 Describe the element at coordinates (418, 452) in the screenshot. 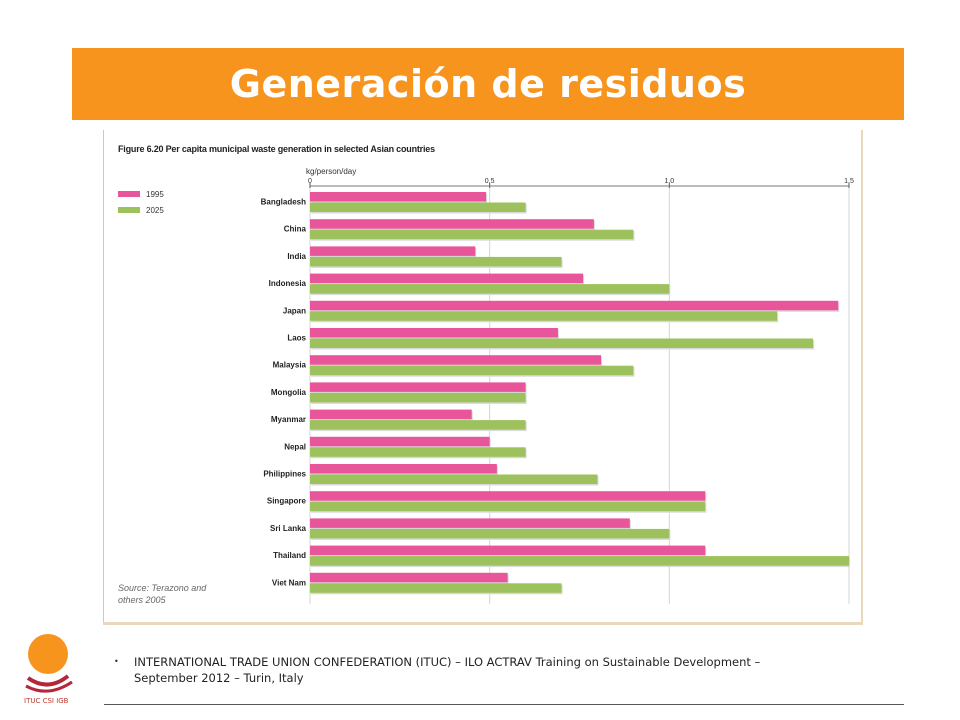

I see `bar-2025-nepal` at that location.